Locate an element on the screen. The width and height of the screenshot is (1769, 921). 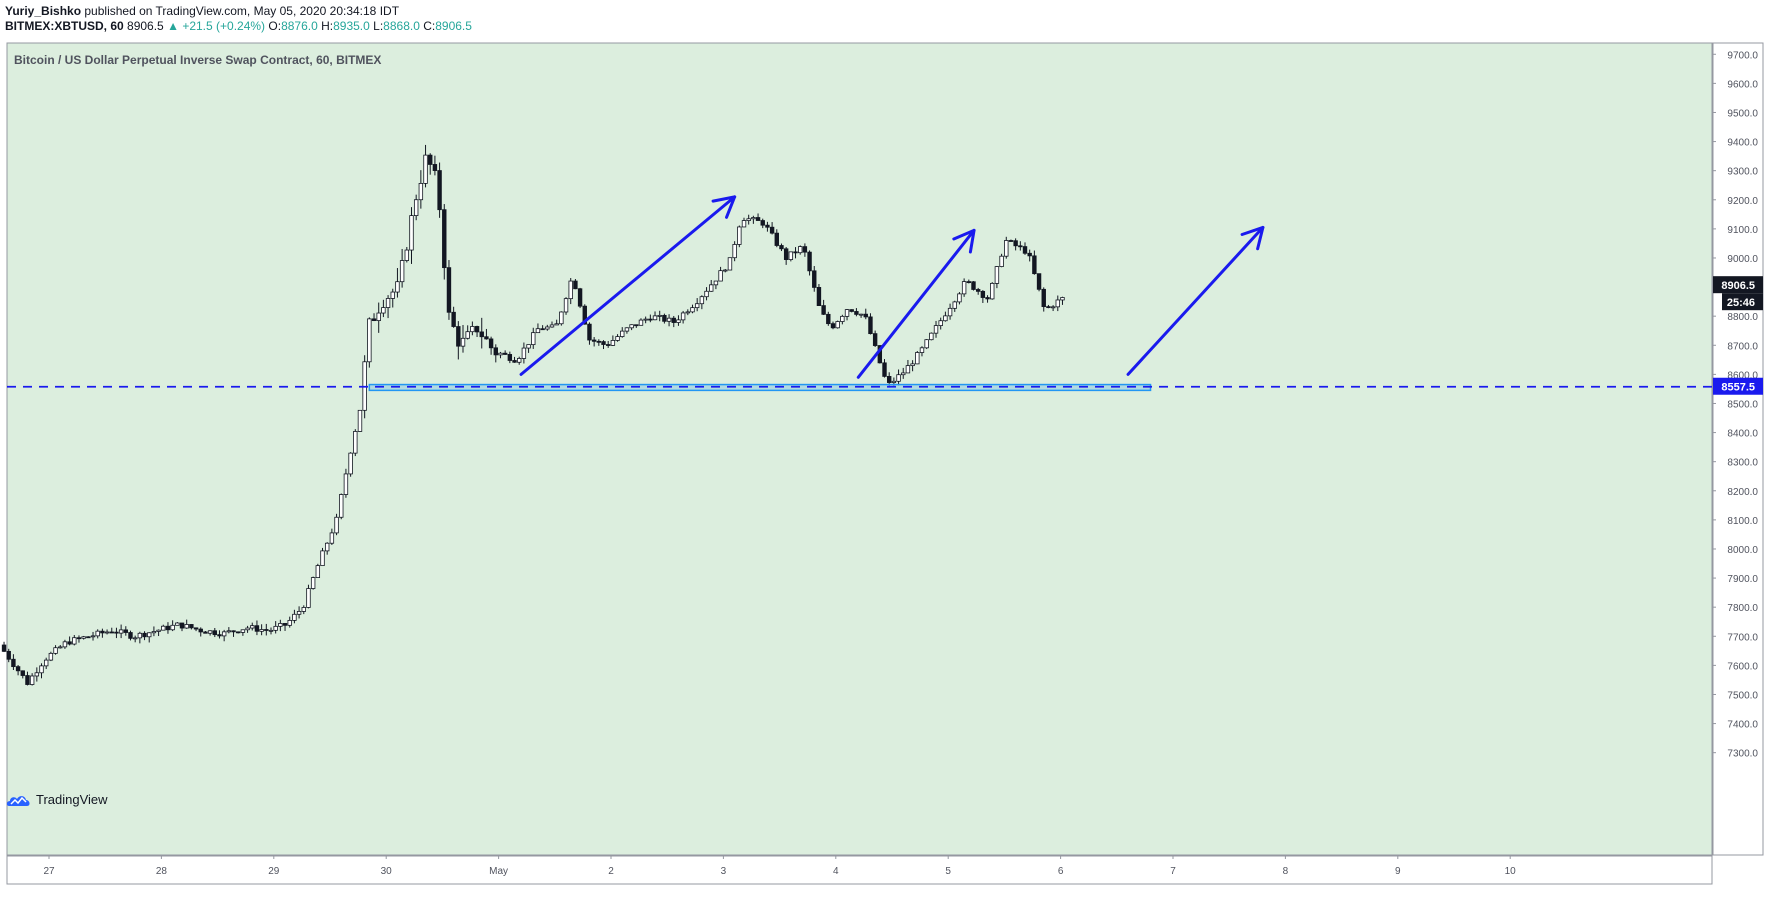
time-tick-label: 10 is located at coordinates (1511, 871).